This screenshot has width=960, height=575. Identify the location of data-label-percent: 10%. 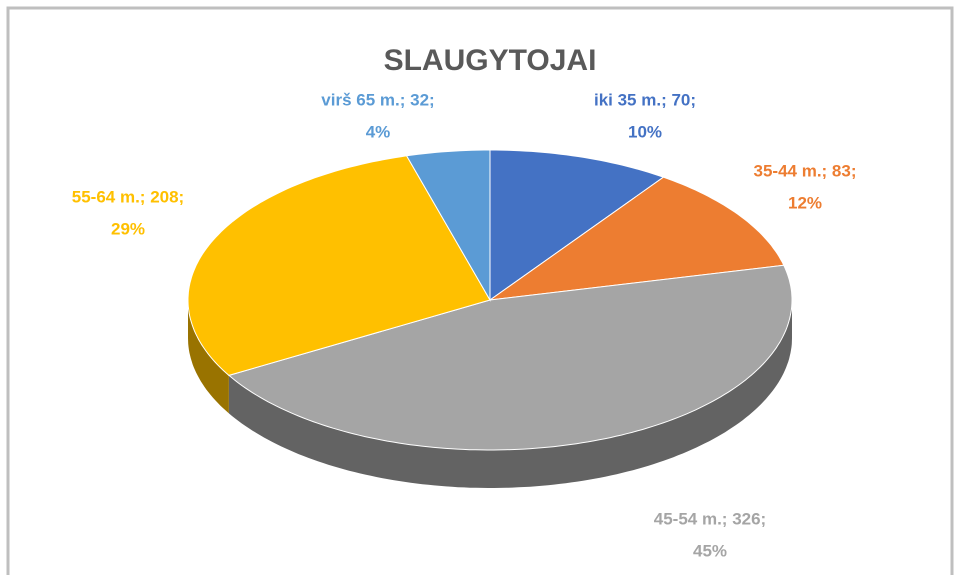
(645, 131).